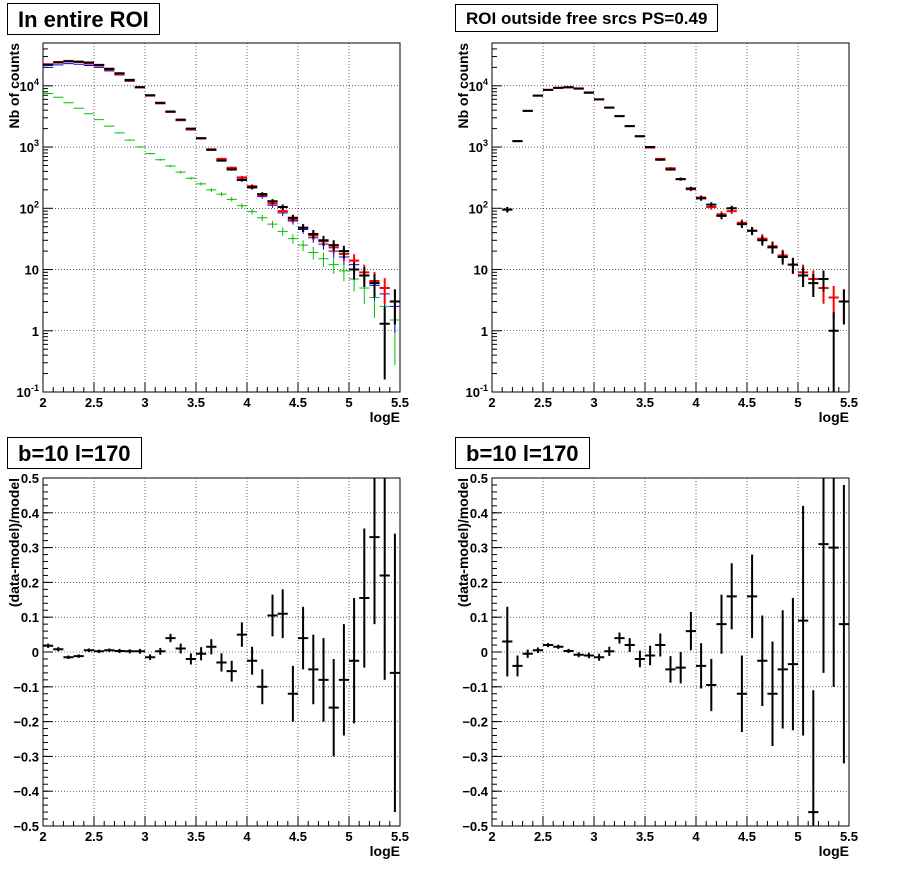 Image resolution: width=898 pixels, height=871 pixels. I want to click on panel-2-x-tick-label: 5, so click(797, 402).